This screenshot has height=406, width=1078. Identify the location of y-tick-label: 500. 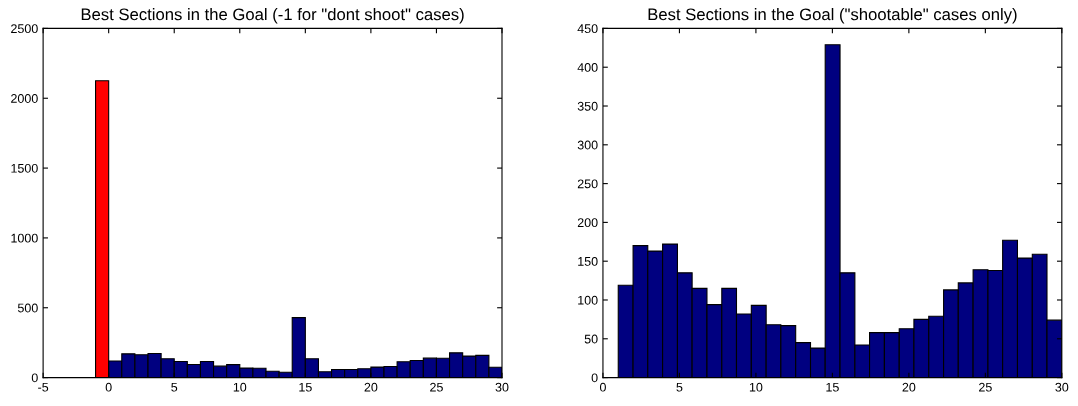
(27, 308).